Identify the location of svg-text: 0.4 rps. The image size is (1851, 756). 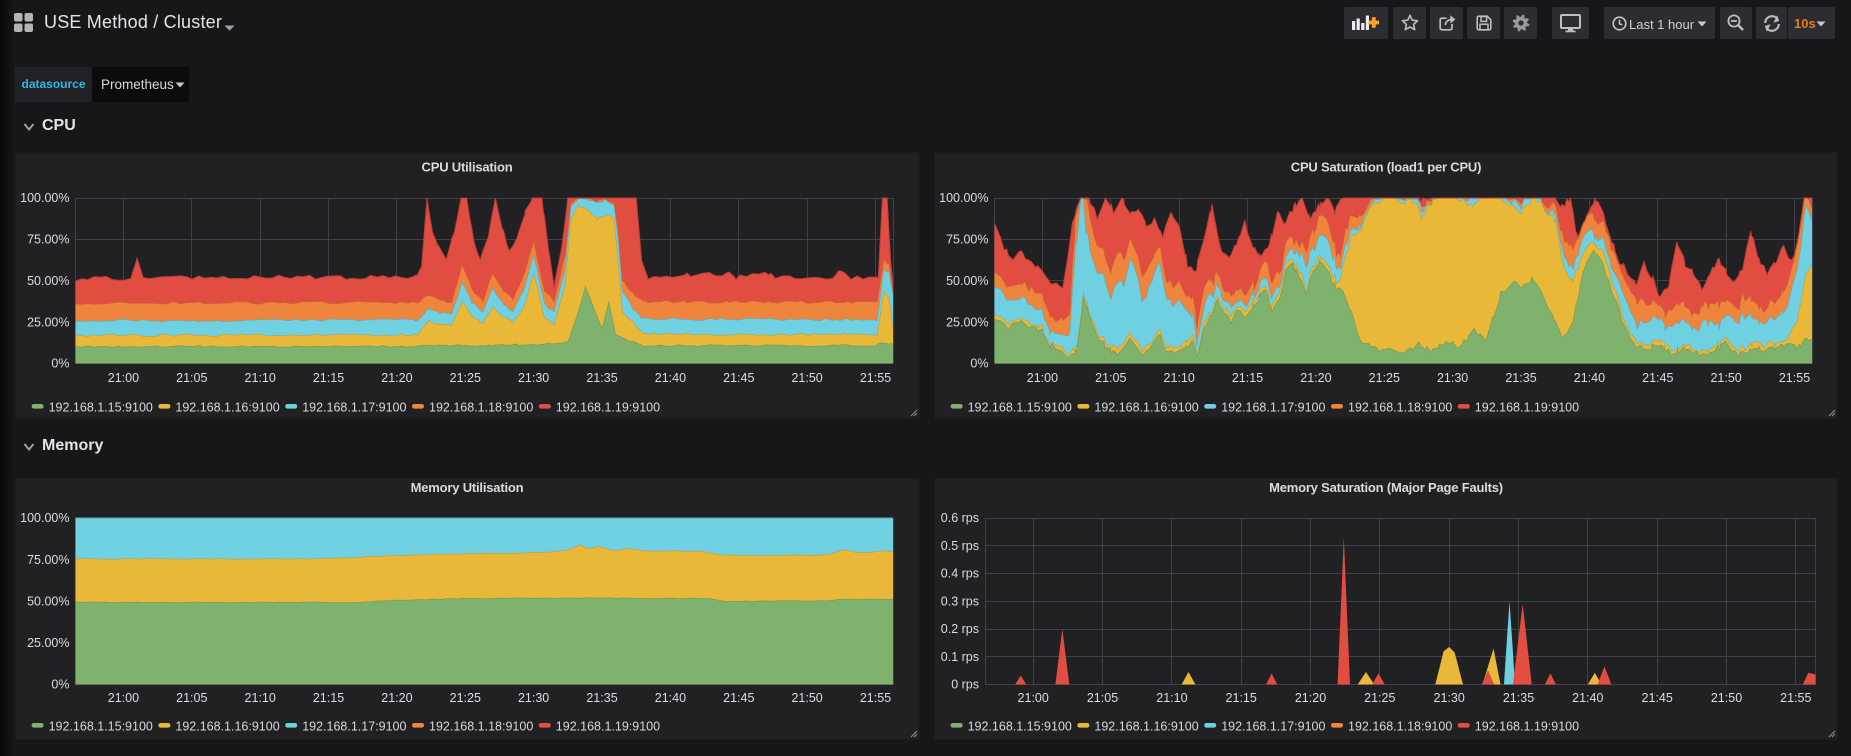
(960, 574).